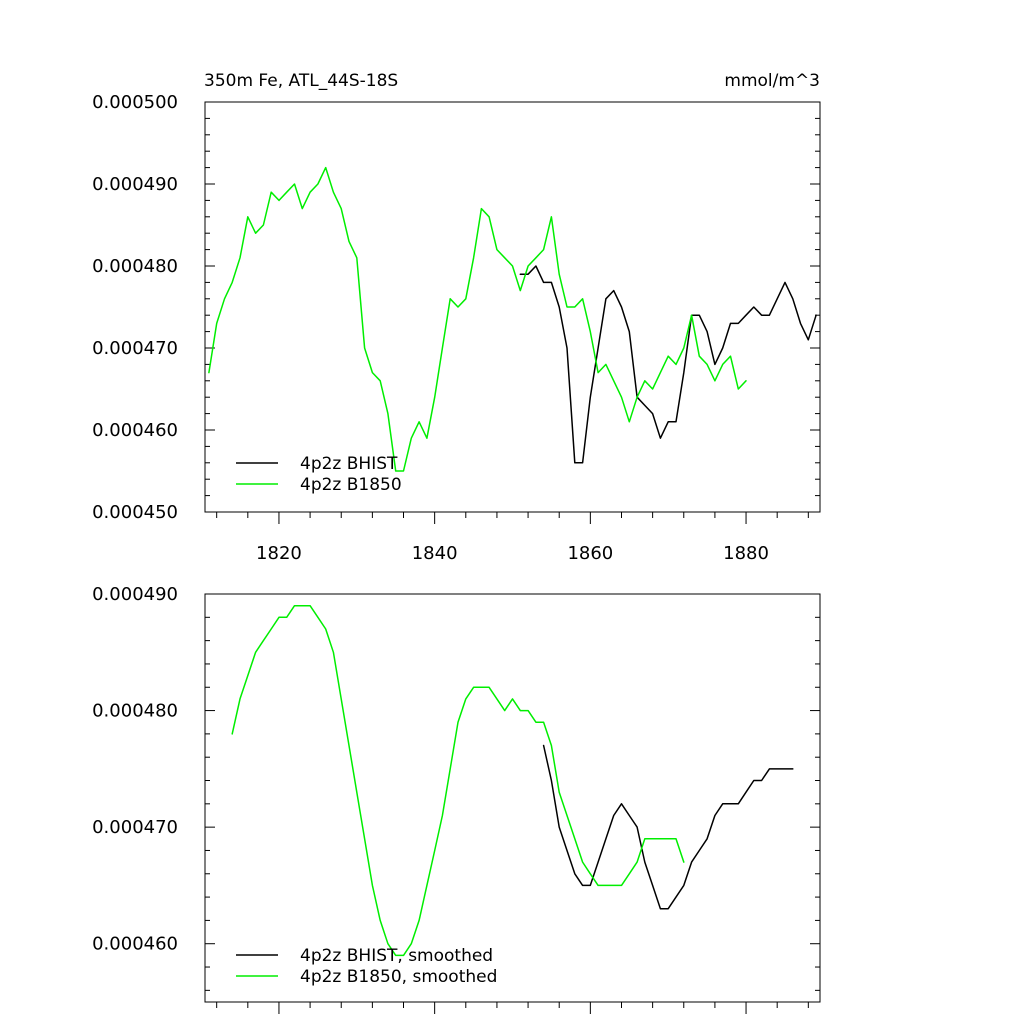 The width and height of the screenshot is (1024, 1024). What do you see at coordinates (396, 956) in the screenshot?
I see `legend-label: 4p2z BHIST, smoothed` at bounding box center [396, 956].